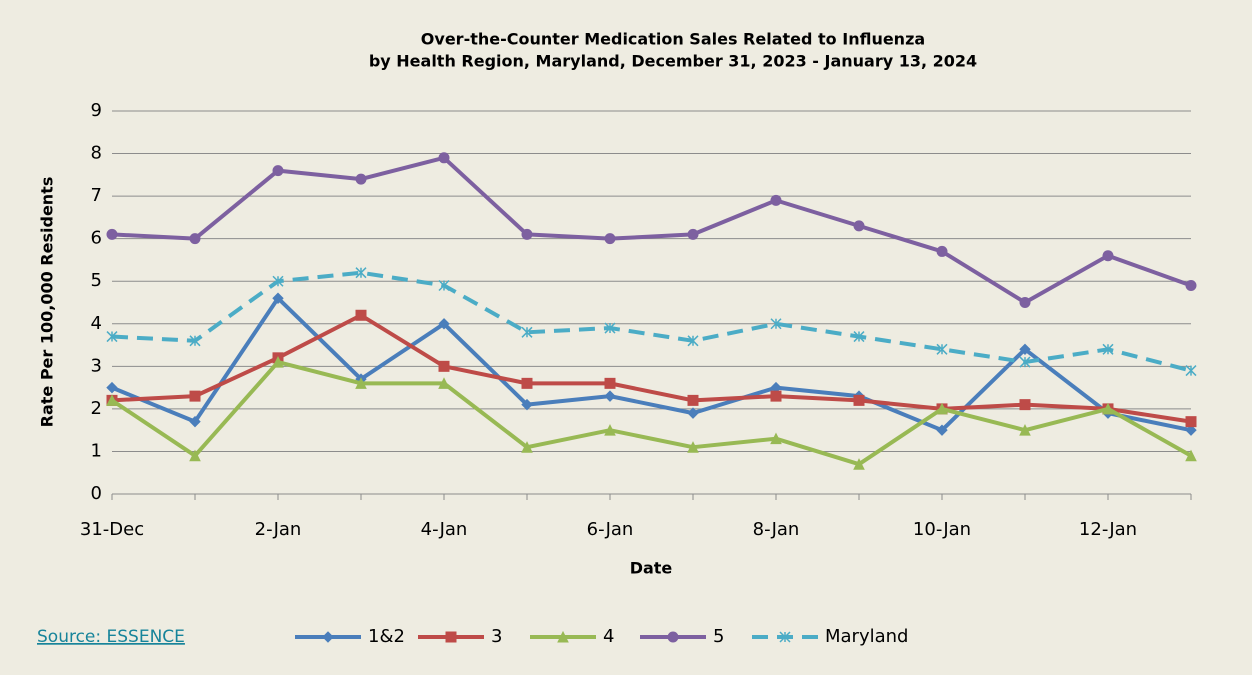 The image size is (1252, 675). Describe the element at coordinates (496, 636) in the screenshot. I see `legend-label: 3` at that location.